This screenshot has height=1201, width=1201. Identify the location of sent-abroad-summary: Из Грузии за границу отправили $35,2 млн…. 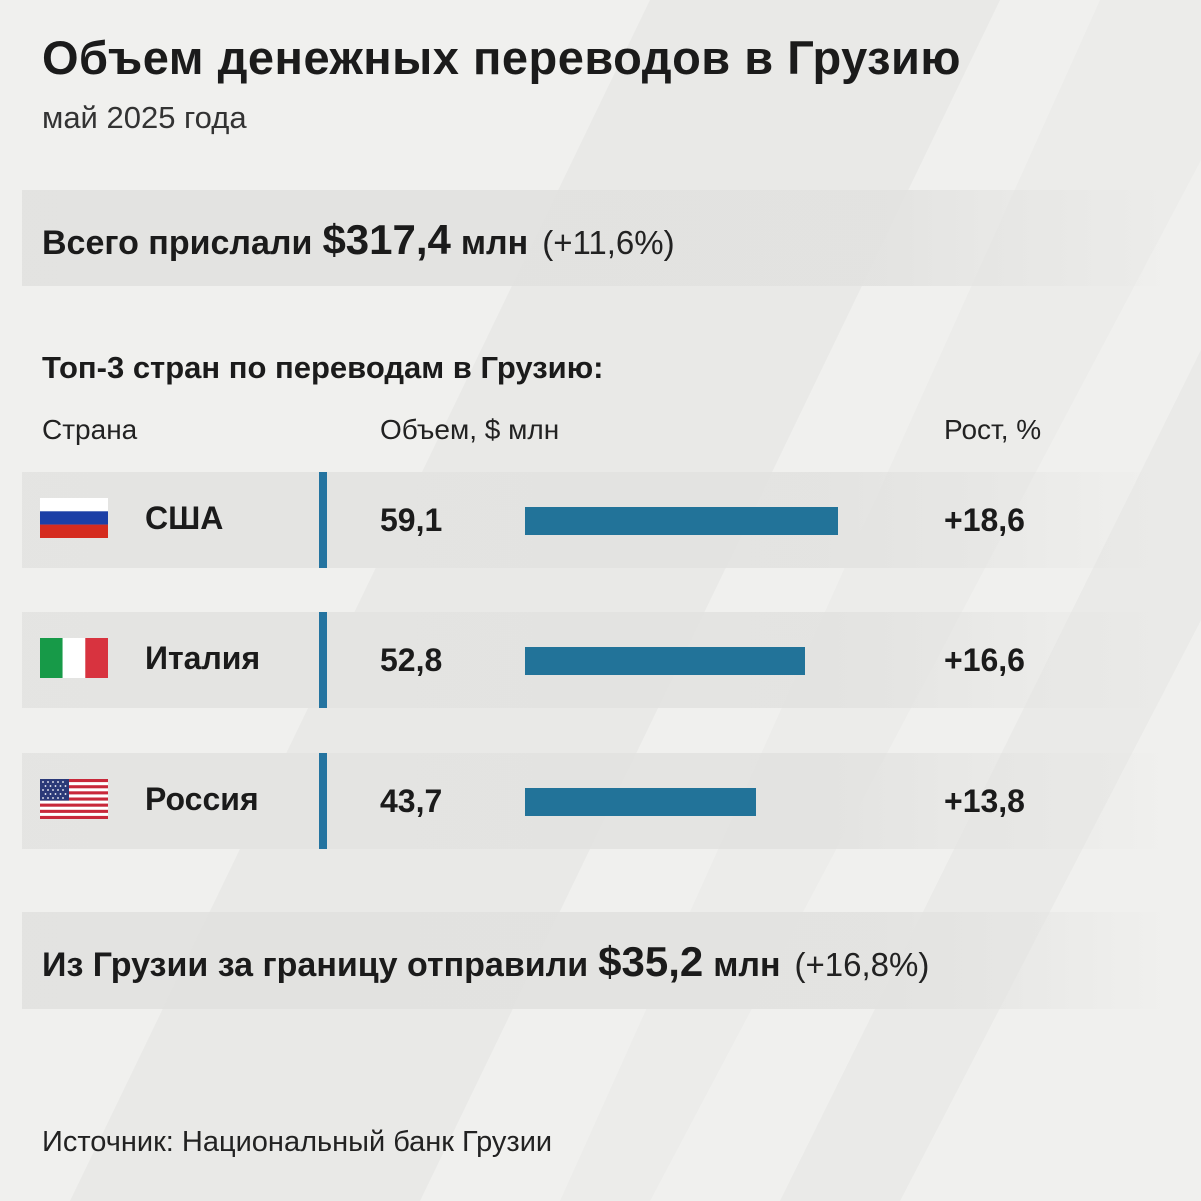
(485, 962).